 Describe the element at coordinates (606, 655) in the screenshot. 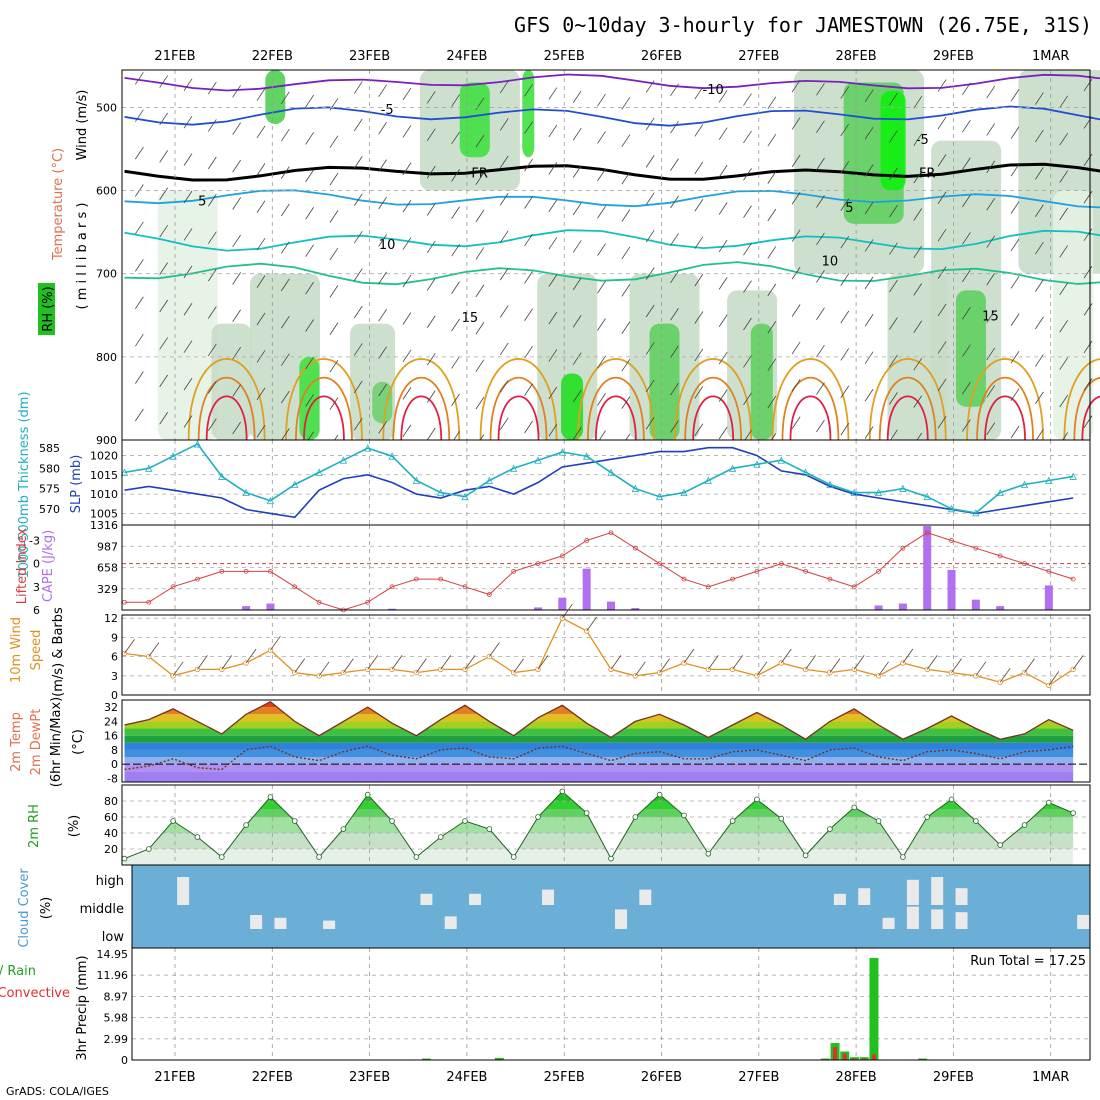

I see `wind-background` at that location.